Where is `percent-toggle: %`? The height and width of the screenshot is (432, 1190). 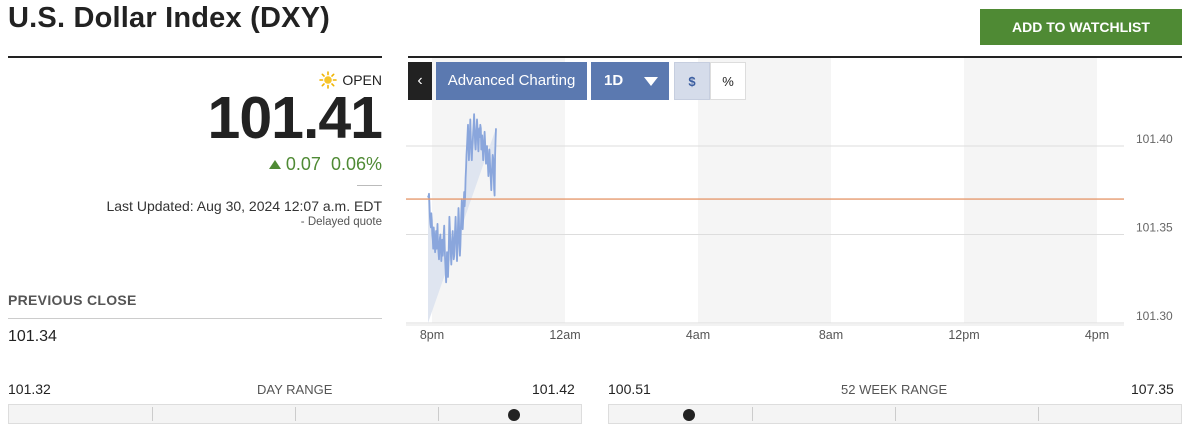
percent-toggle: % is located at coordinates (728, 81).